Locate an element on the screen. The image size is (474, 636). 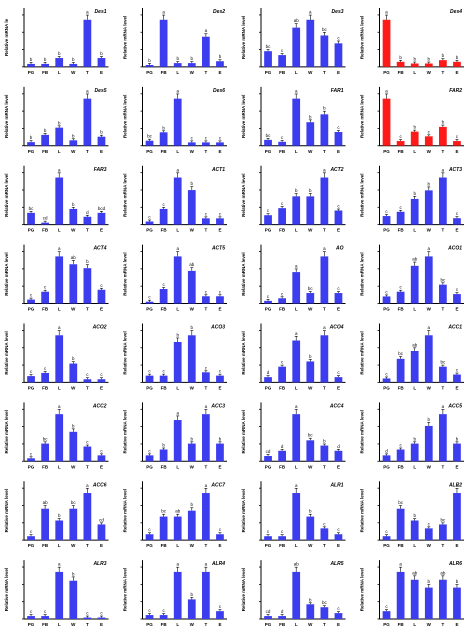
chart-title: ACC3 is located at coordinates (217, 406).